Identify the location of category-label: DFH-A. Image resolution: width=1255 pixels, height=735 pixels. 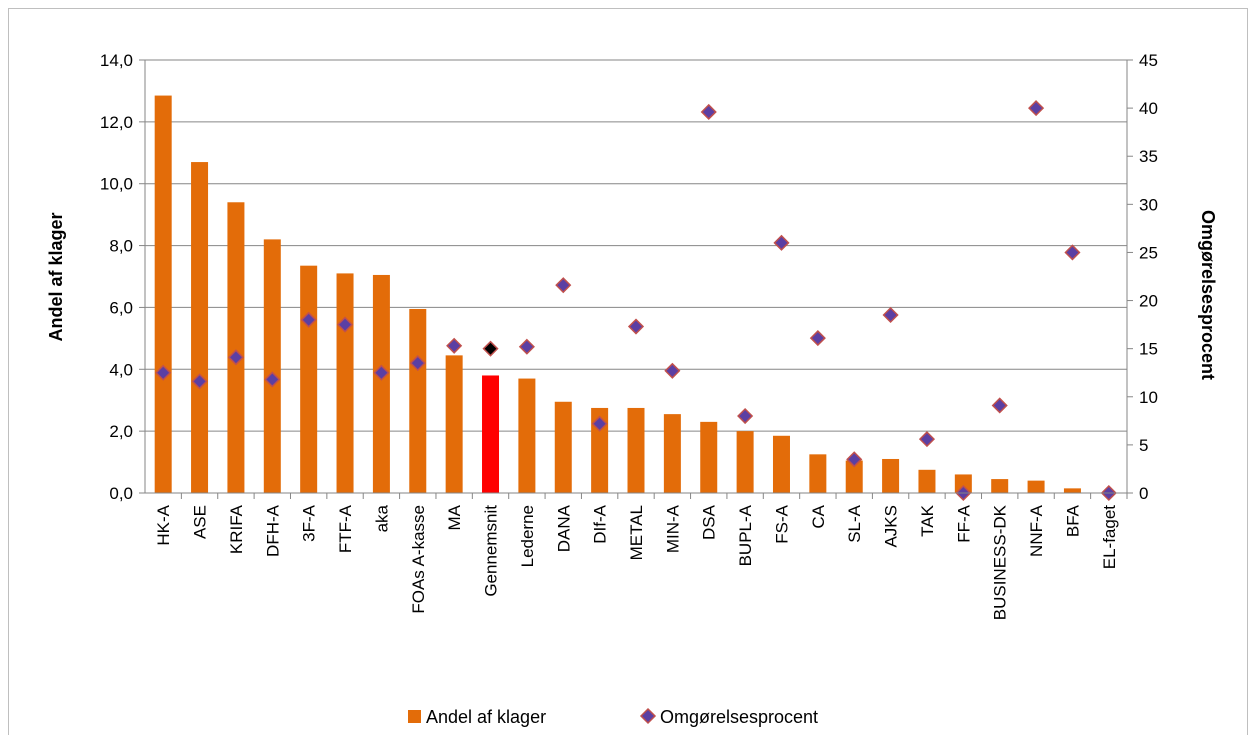
(272, 530).